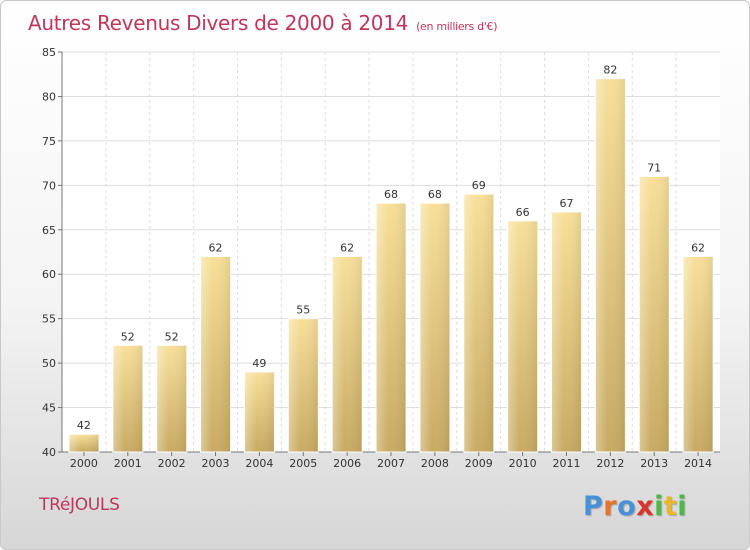  I want to click on x-tick-label-2006: 2006, so click(347, 463).